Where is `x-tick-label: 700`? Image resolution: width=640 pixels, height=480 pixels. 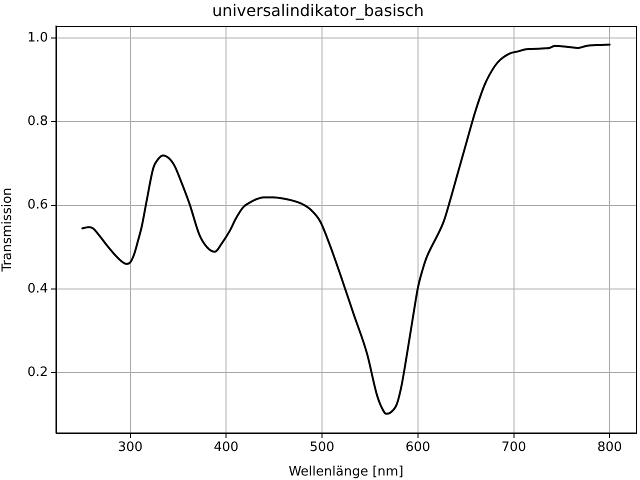
x-tick-label: 700 is located at coordinates (513, 448).